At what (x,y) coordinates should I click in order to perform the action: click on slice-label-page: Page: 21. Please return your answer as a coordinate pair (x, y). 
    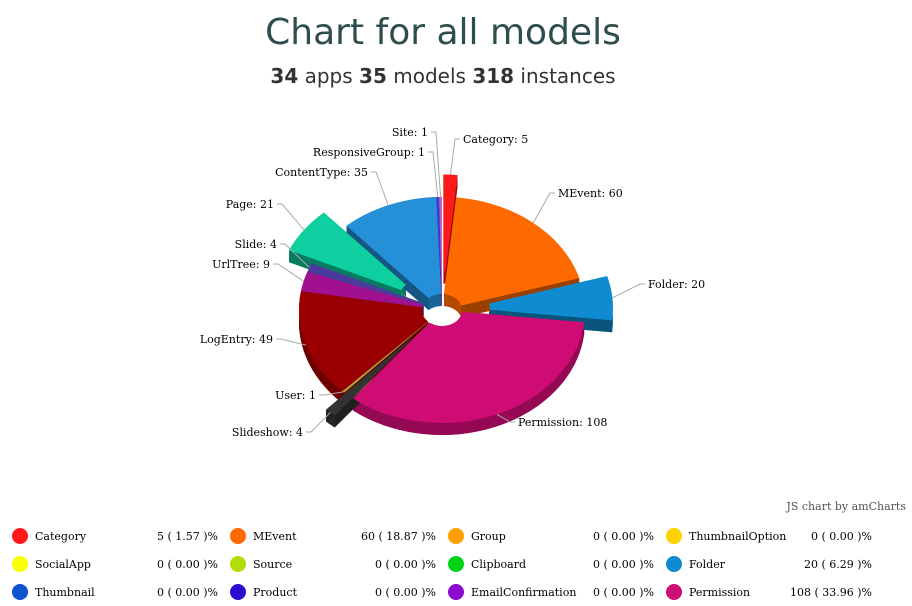
    Looking at the image, I should click on (250, 204).